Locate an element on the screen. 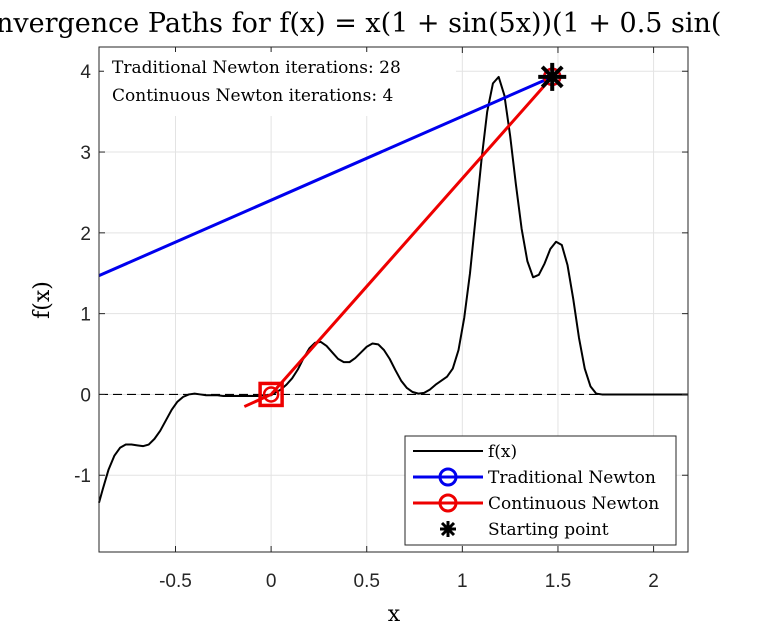  legend-starting-point-label: Starting point is located at coordinates (548, 530).